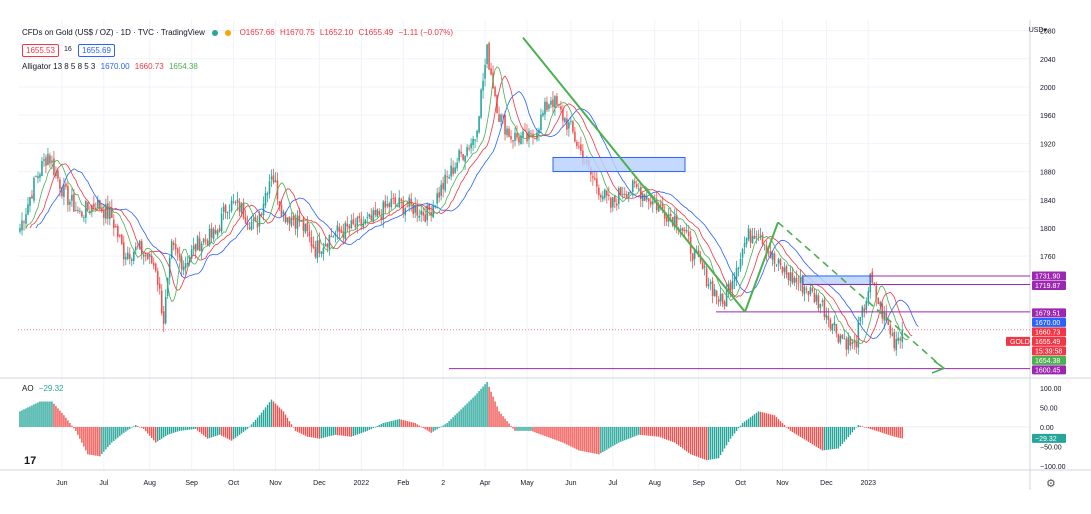 The width and height of the screenshot is (1091, 514). Describe the element at coordinates (30, 461) in the screenshot. I see `tradingview-logo: 17` at that location.